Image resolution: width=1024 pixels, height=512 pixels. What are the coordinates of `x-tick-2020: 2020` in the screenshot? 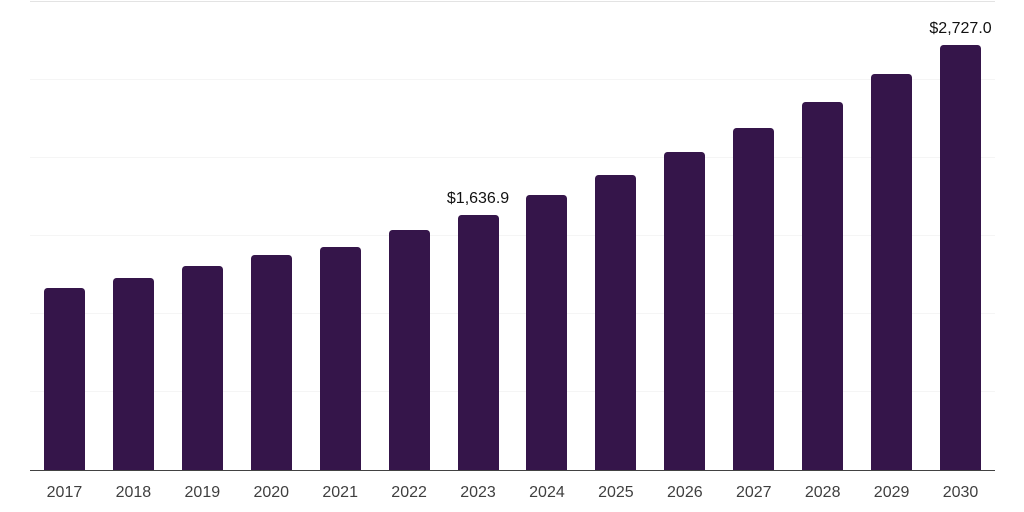 It's located at (271, 492).